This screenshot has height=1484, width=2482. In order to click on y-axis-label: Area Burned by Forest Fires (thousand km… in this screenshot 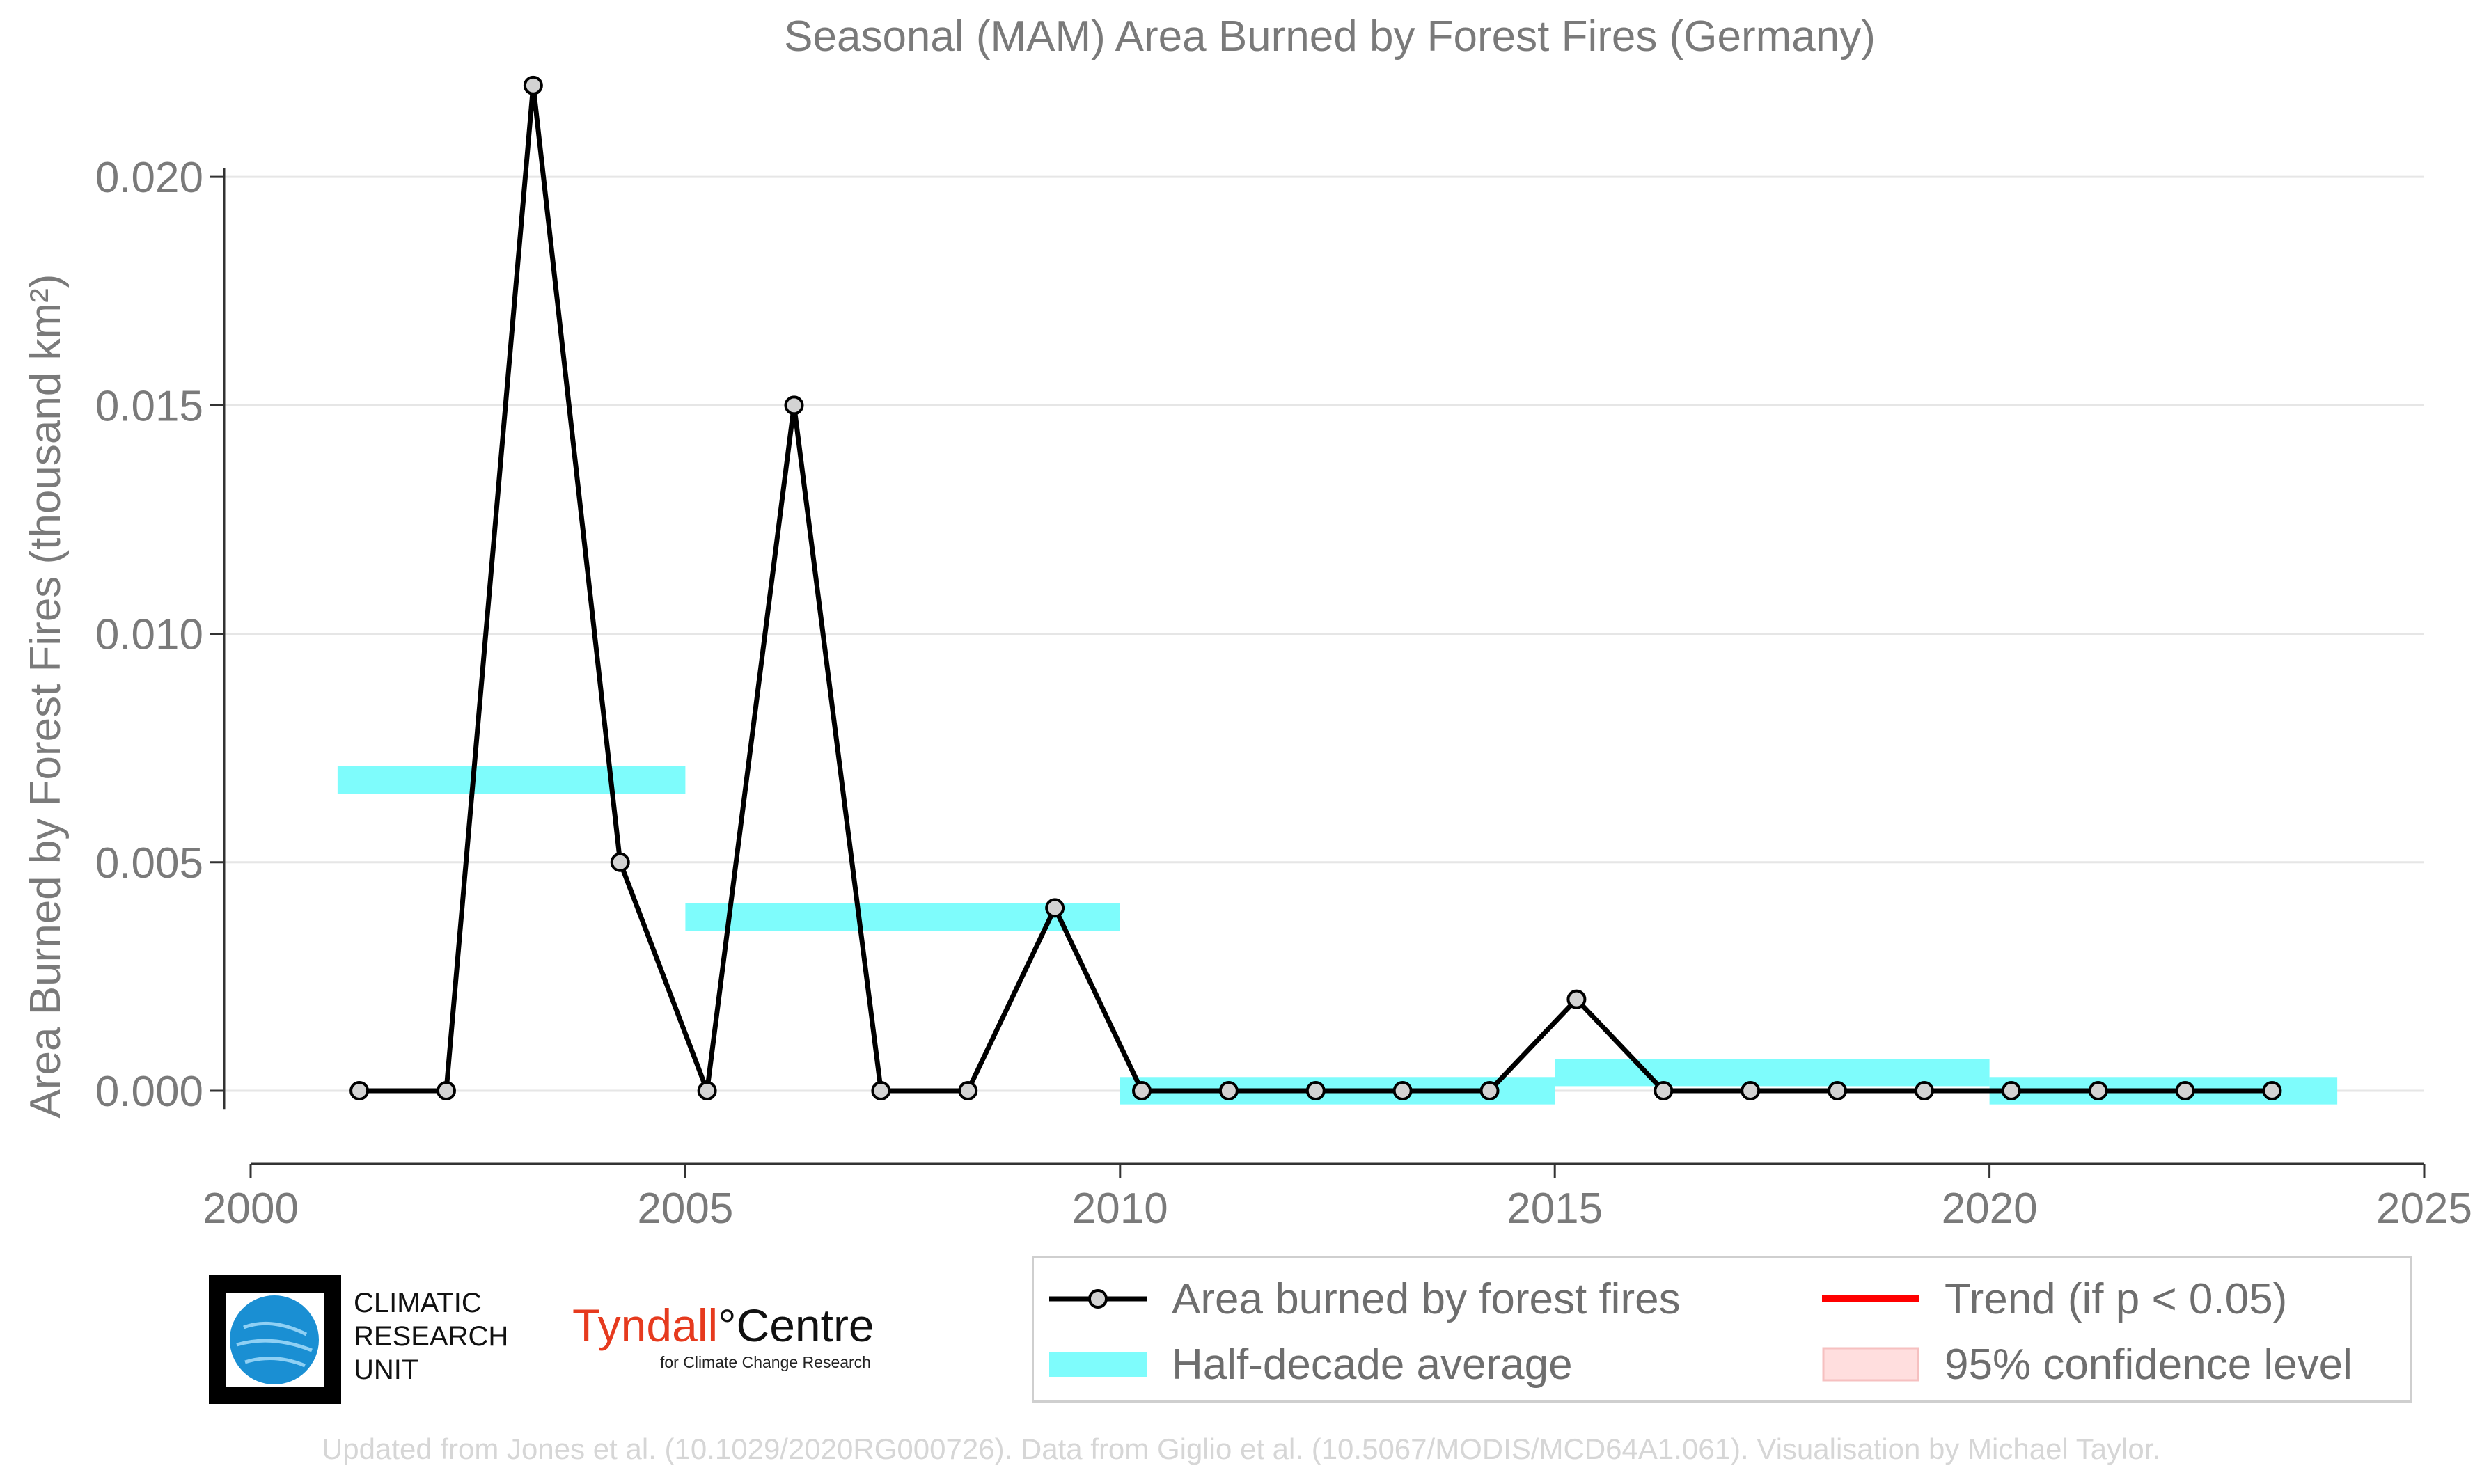, I will do `click(46, 696)`.